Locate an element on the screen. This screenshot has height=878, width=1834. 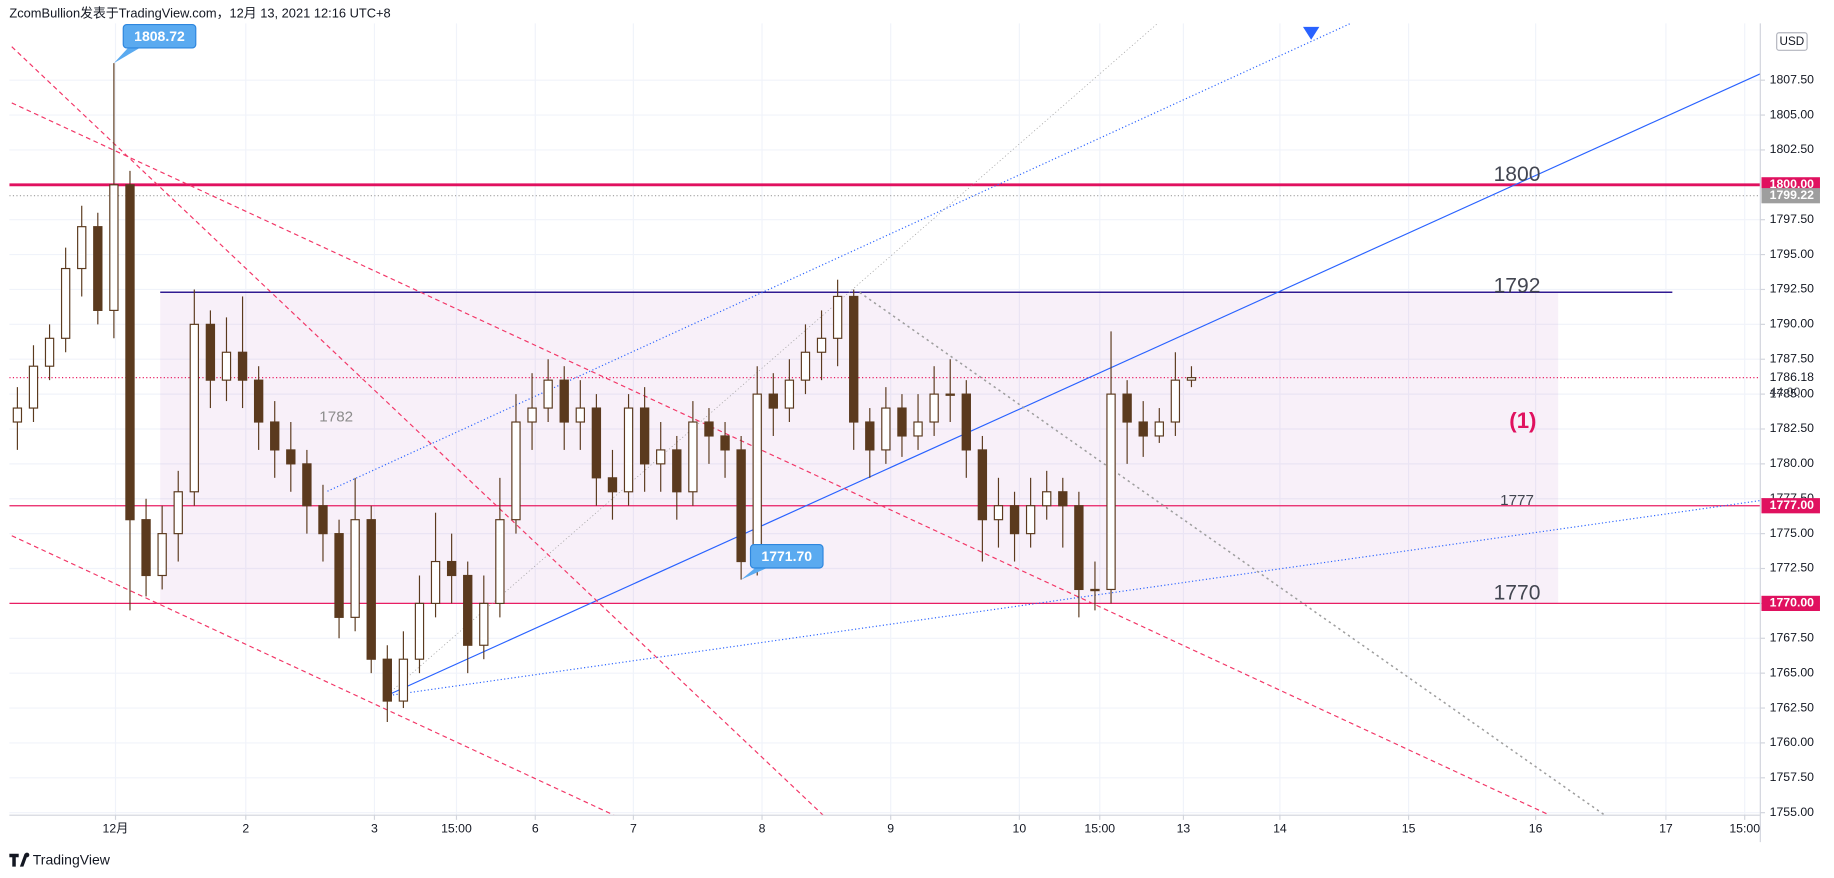
x-tick-label: 2 is located at coordinates (245, 828).